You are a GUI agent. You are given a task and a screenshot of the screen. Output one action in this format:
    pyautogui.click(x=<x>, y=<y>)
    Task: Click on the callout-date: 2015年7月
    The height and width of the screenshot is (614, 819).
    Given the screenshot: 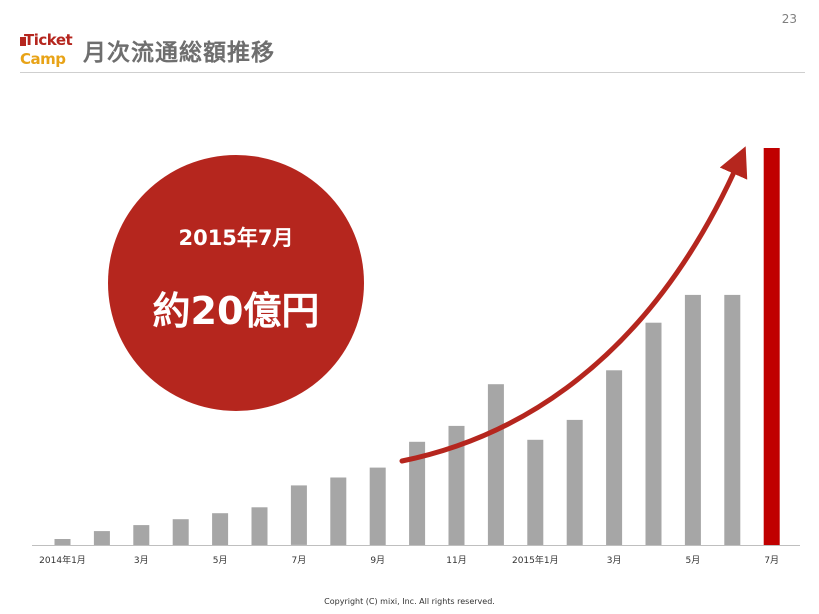 What is the action you would take?
    pyautogui.click(x=235, y=238)
    